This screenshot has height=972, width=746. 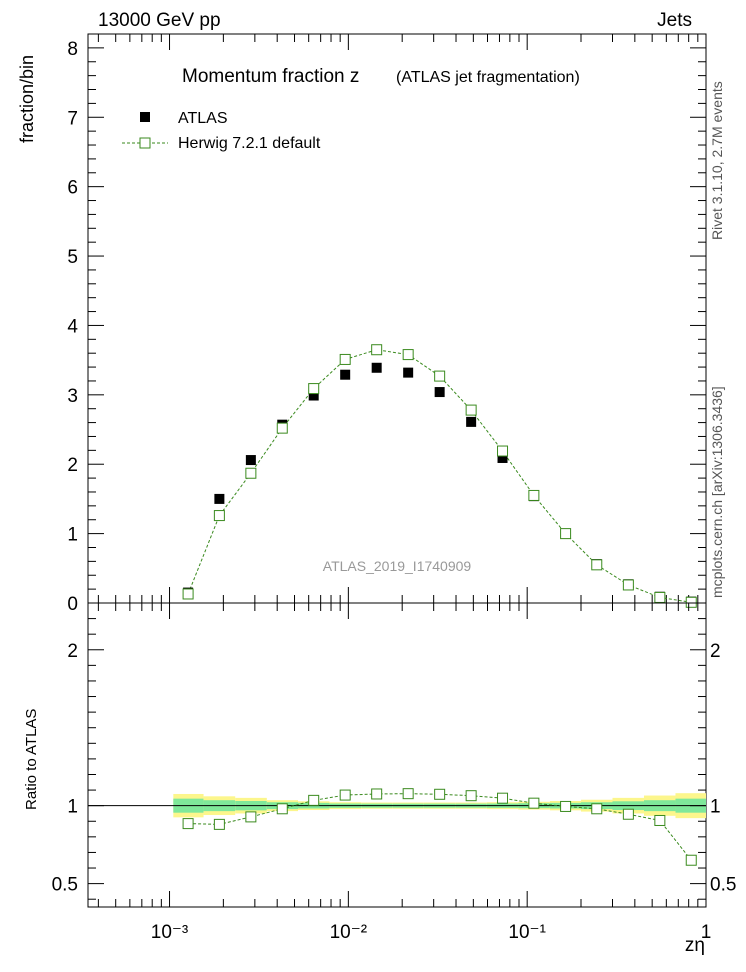 What do you see at coordinates (72, 326) in the screenshot?
I see `main-ytick-label: 4` at bounding box center [72, 326].